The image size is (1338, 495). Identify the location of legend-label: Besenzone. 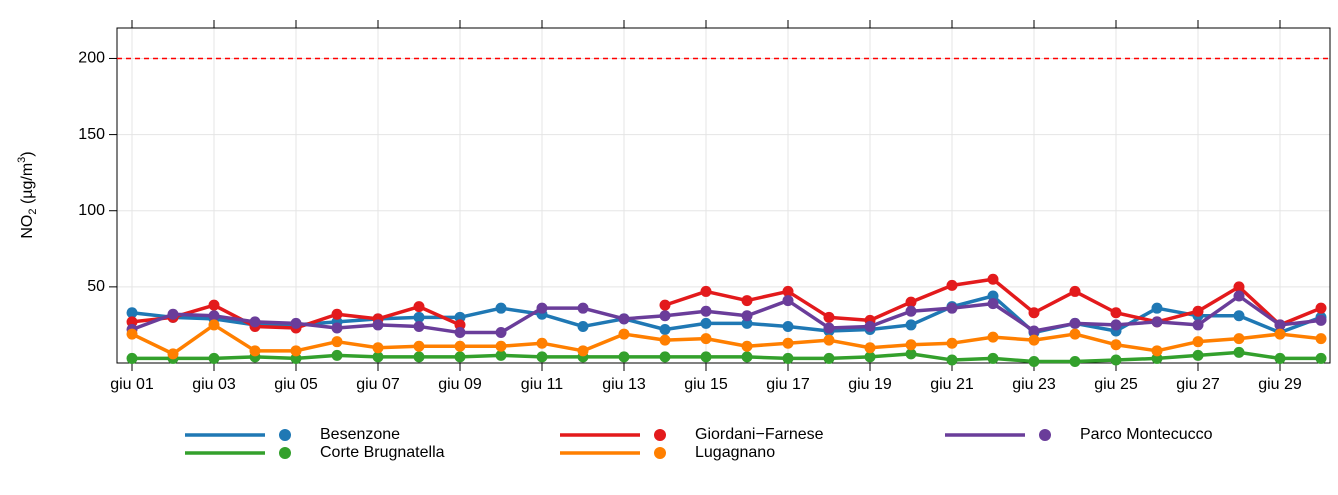
(360, 434).